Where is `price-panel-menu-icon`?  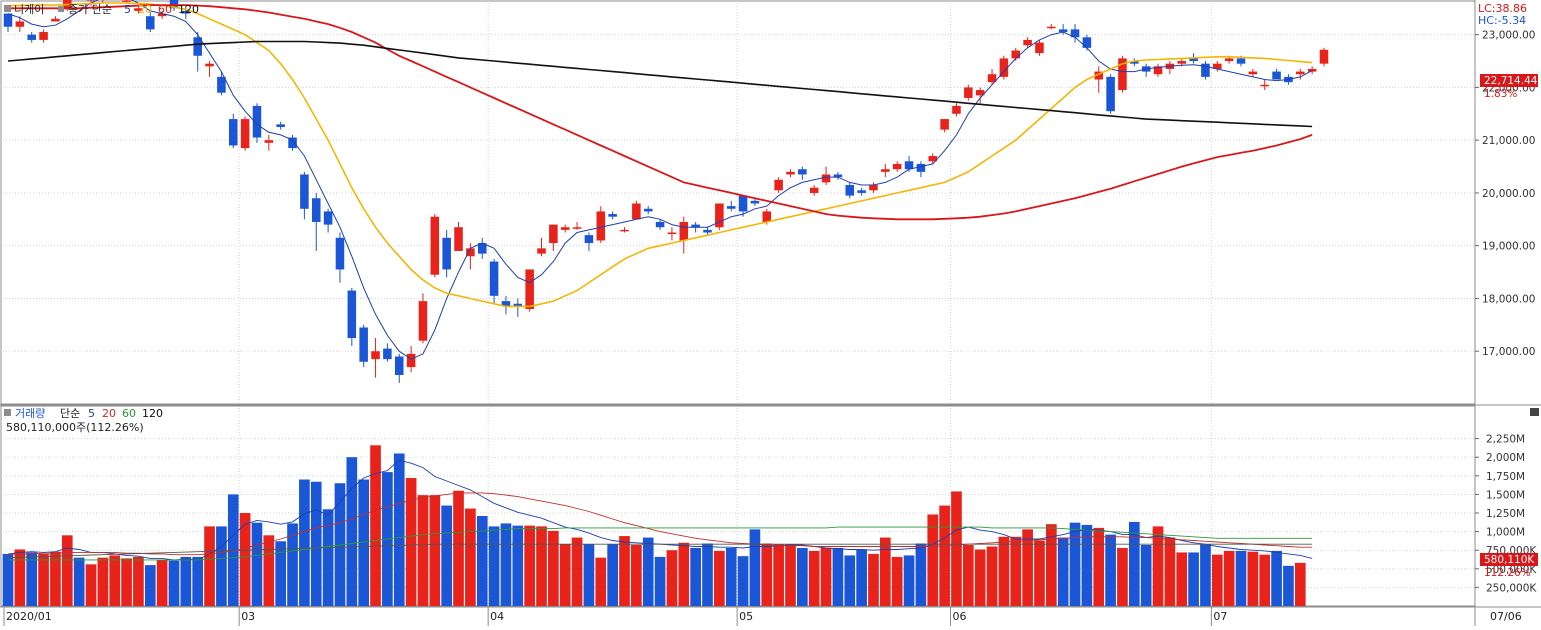 price-panel-menu-icon is located at coordinates (7, 8).